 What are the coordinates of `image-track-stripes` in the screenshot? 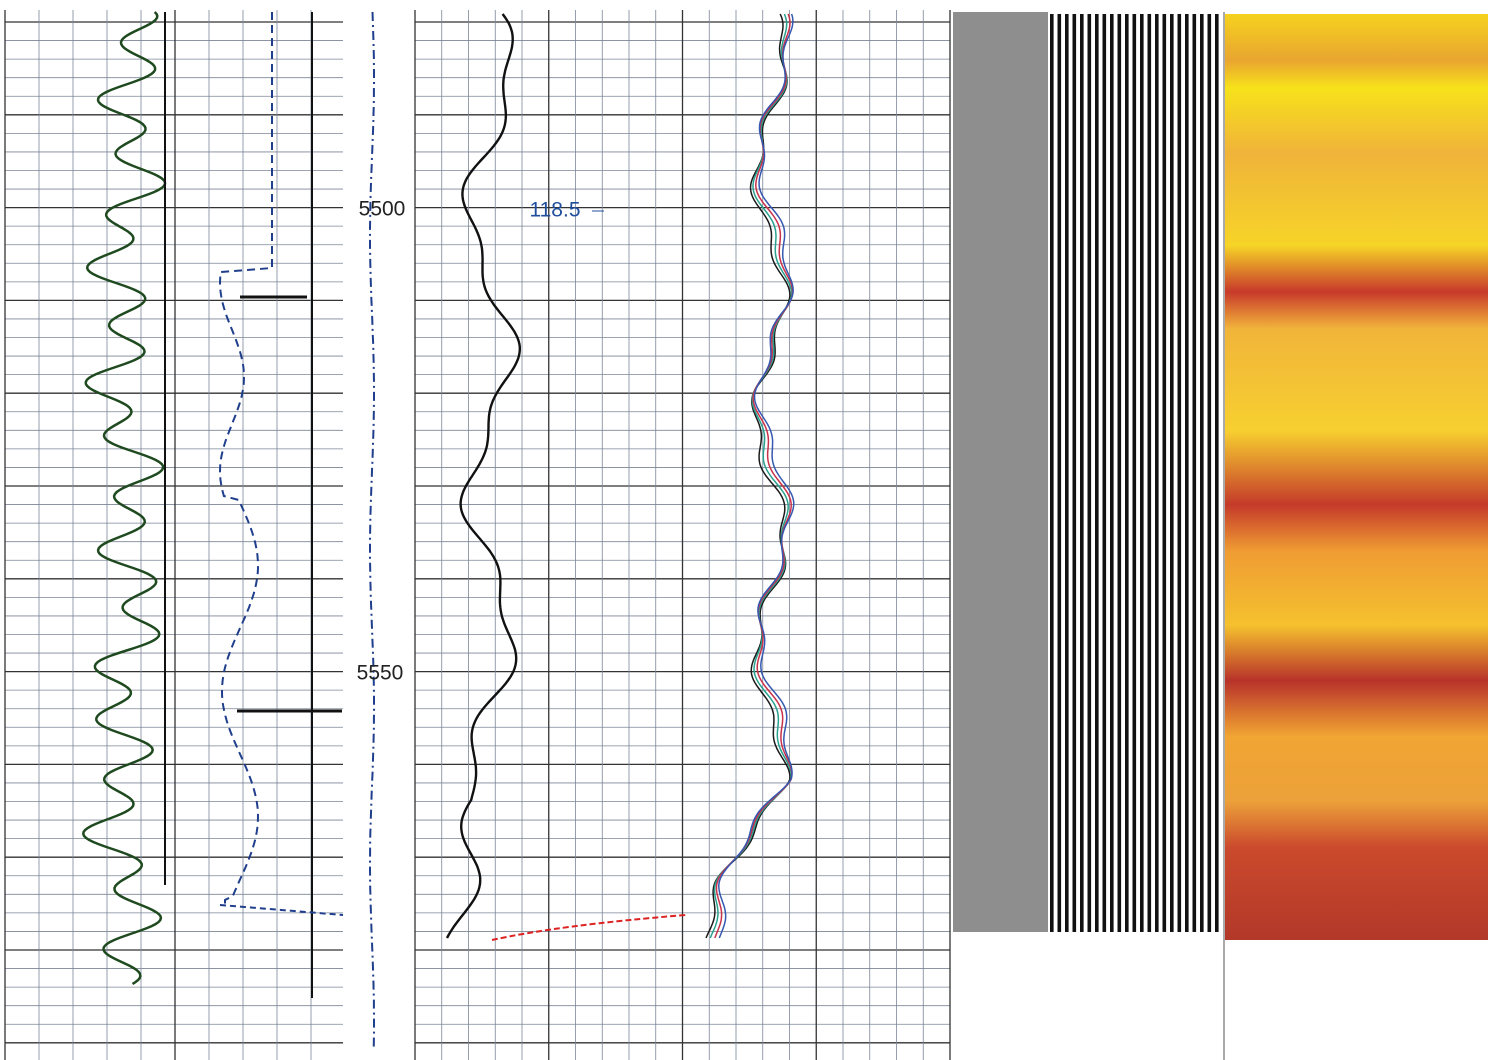 It's located at (1134, 473).